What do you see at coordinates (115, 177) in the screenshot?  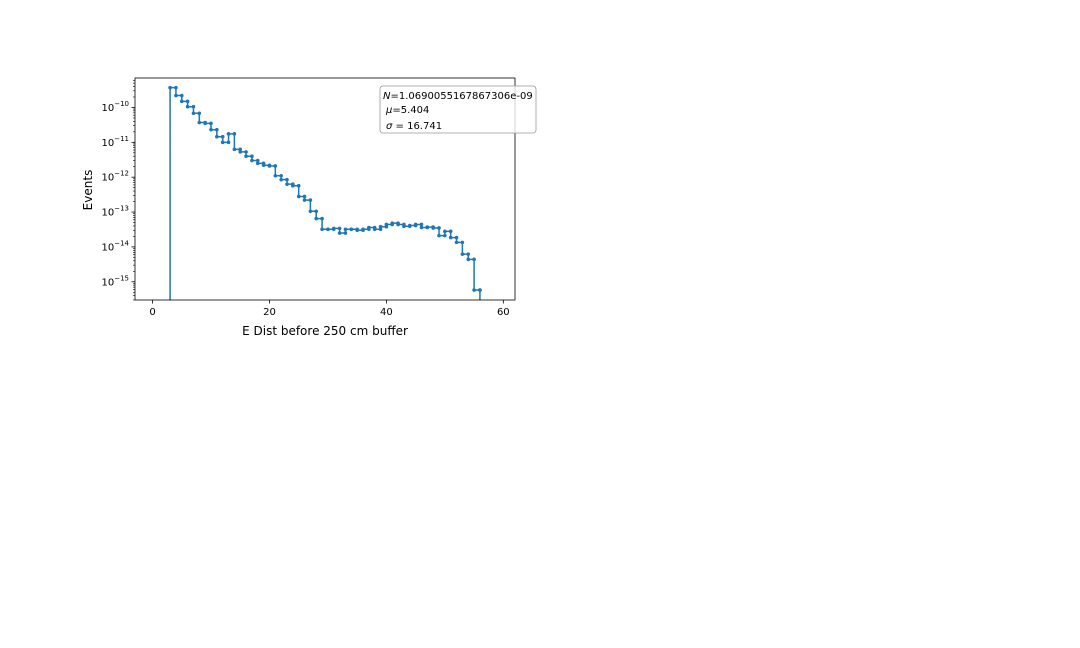 I see `y-tick-label: 10−12` at bounding box center [115, 177].